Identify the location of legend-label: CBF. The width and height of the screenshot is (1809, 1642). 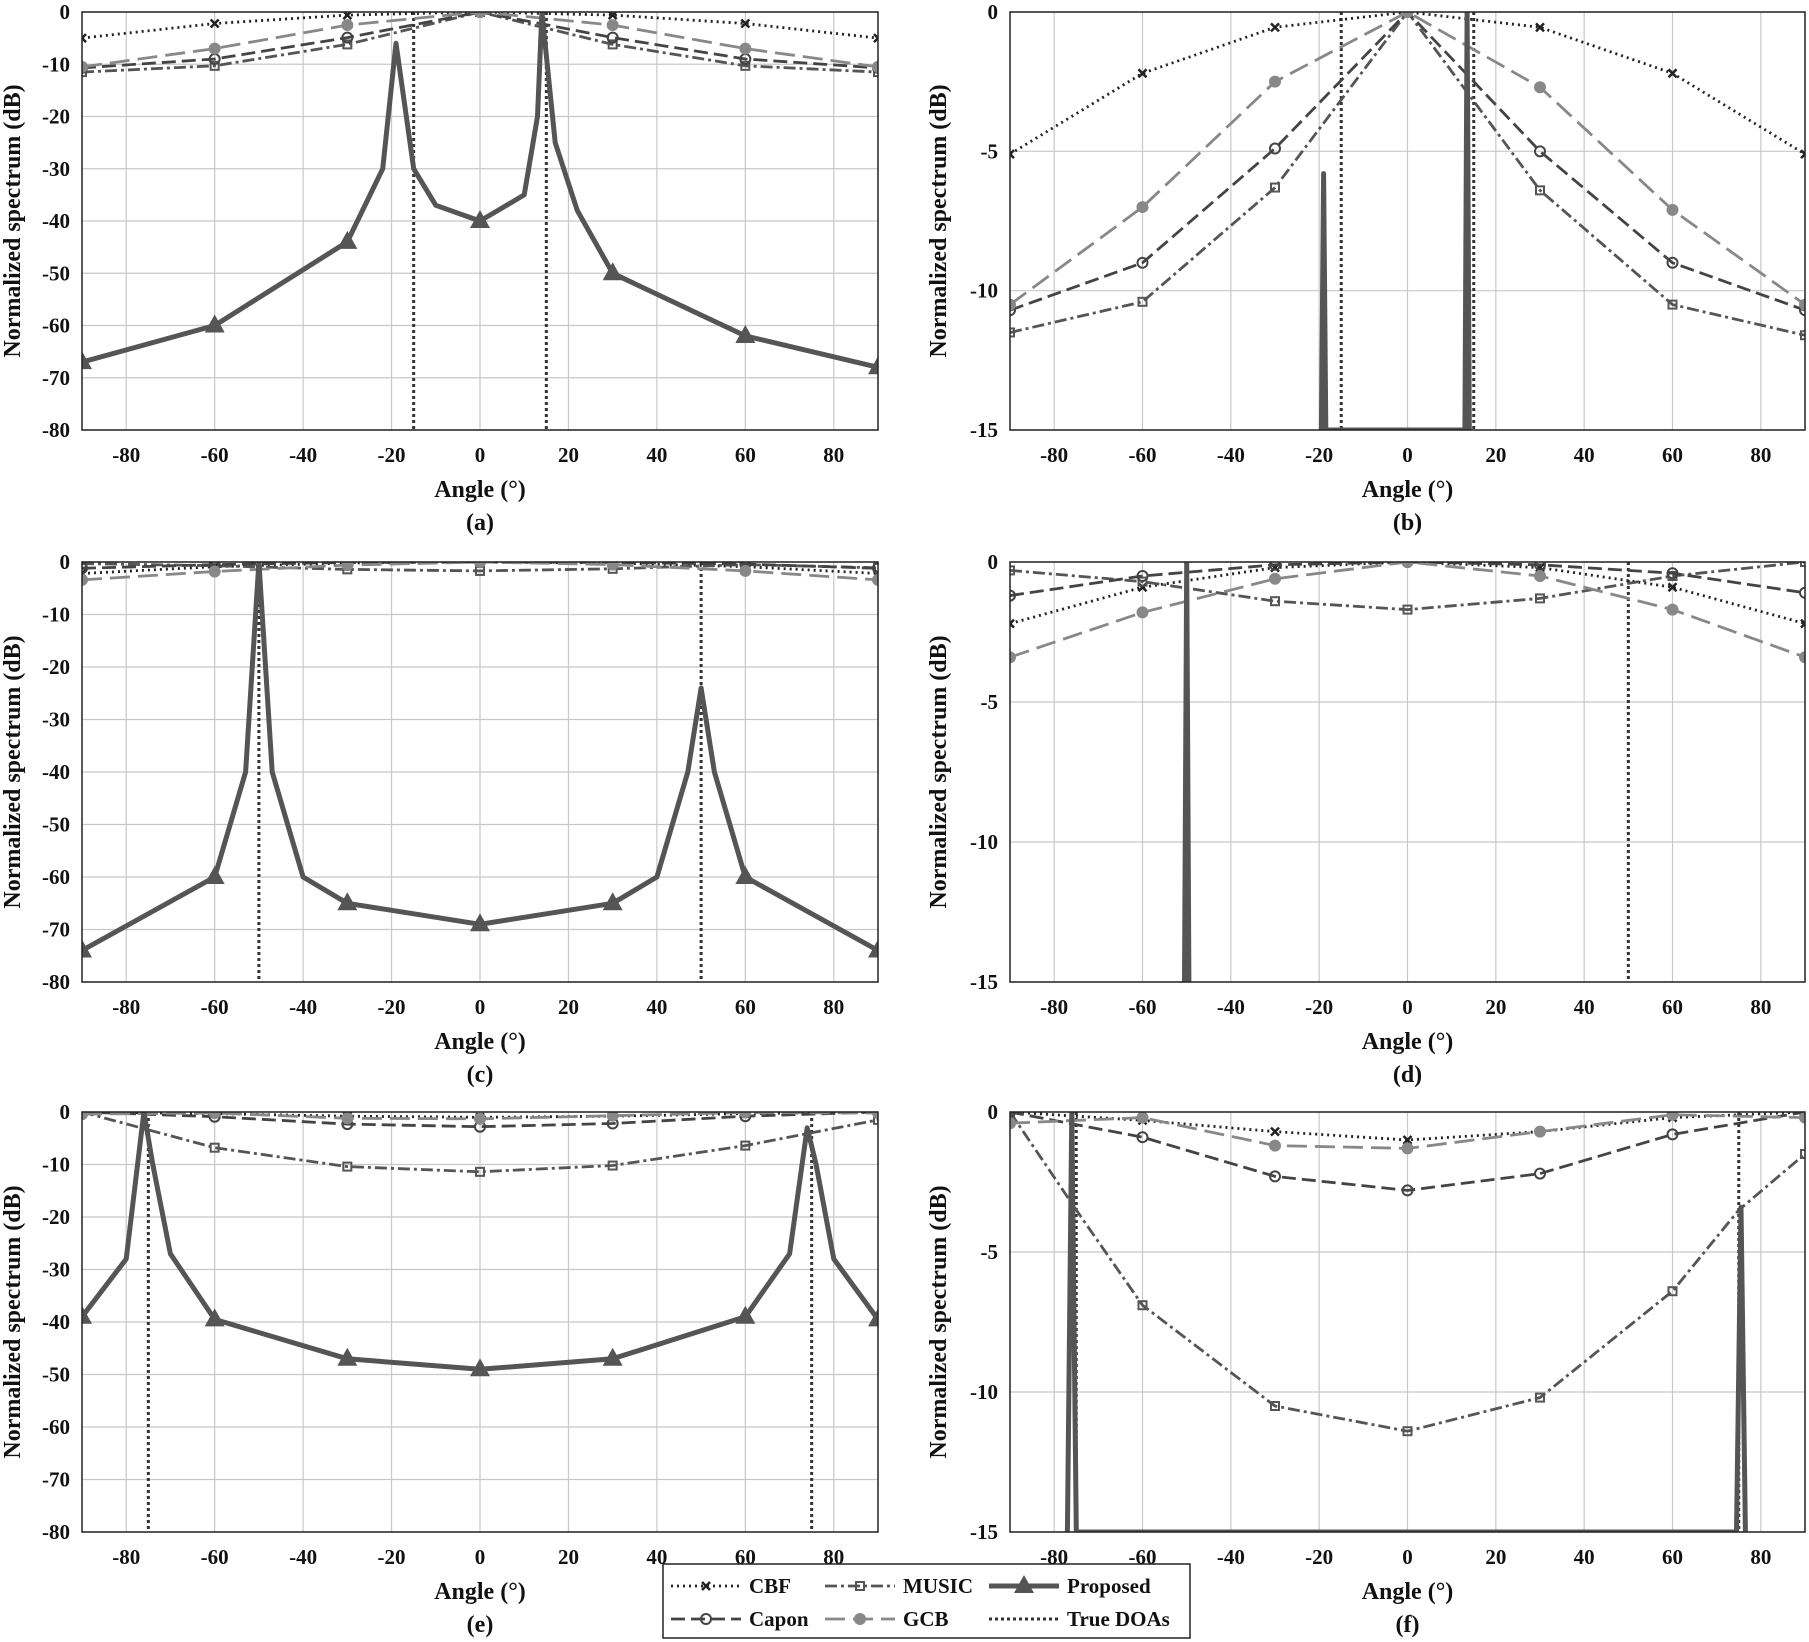
(770, 1586).